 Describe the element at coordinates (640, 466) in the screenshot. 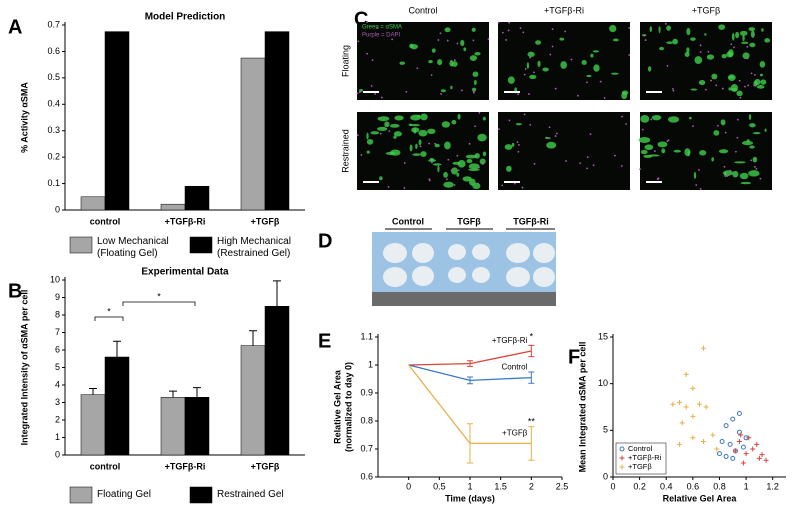

I see `legend-label: +TGFβ` at that location.